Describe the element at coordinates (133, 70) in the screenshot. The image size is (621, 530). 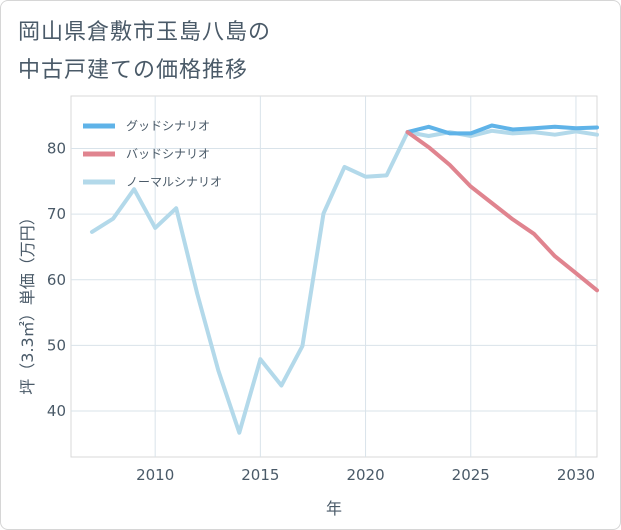
I see `title-line-2: 中古戸建ての価格推移` at that location.